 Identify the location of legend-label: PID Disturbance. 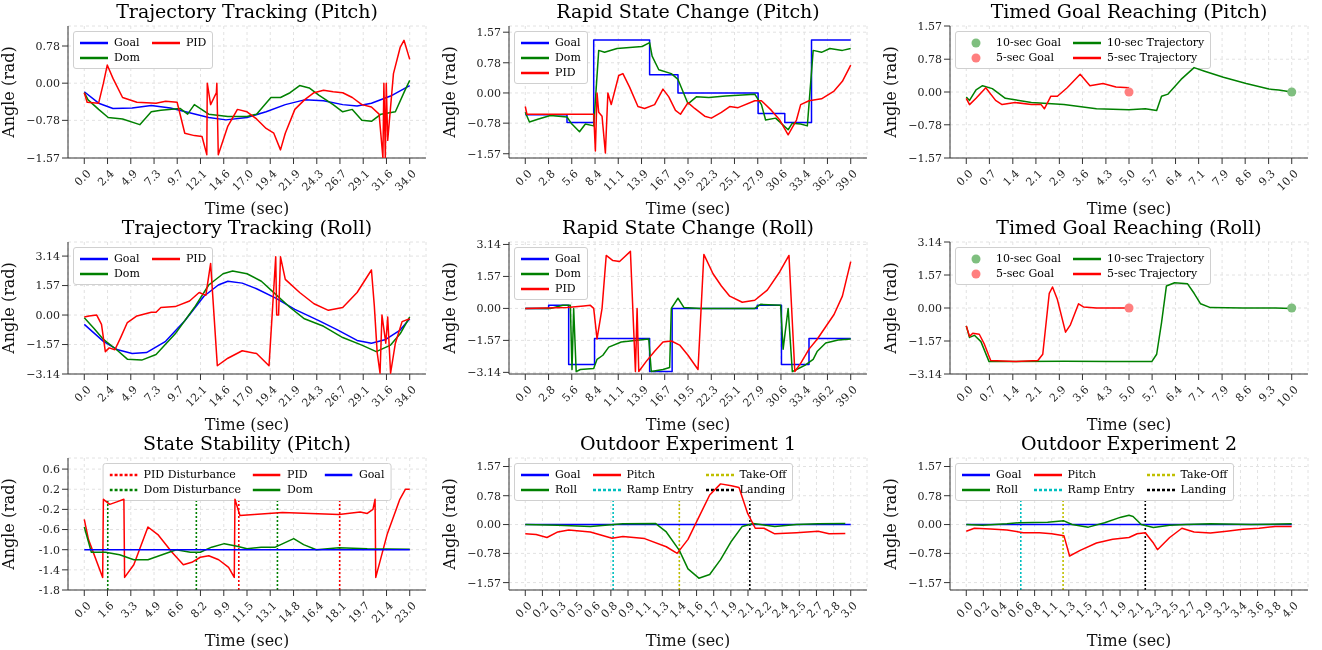
(189, 474).